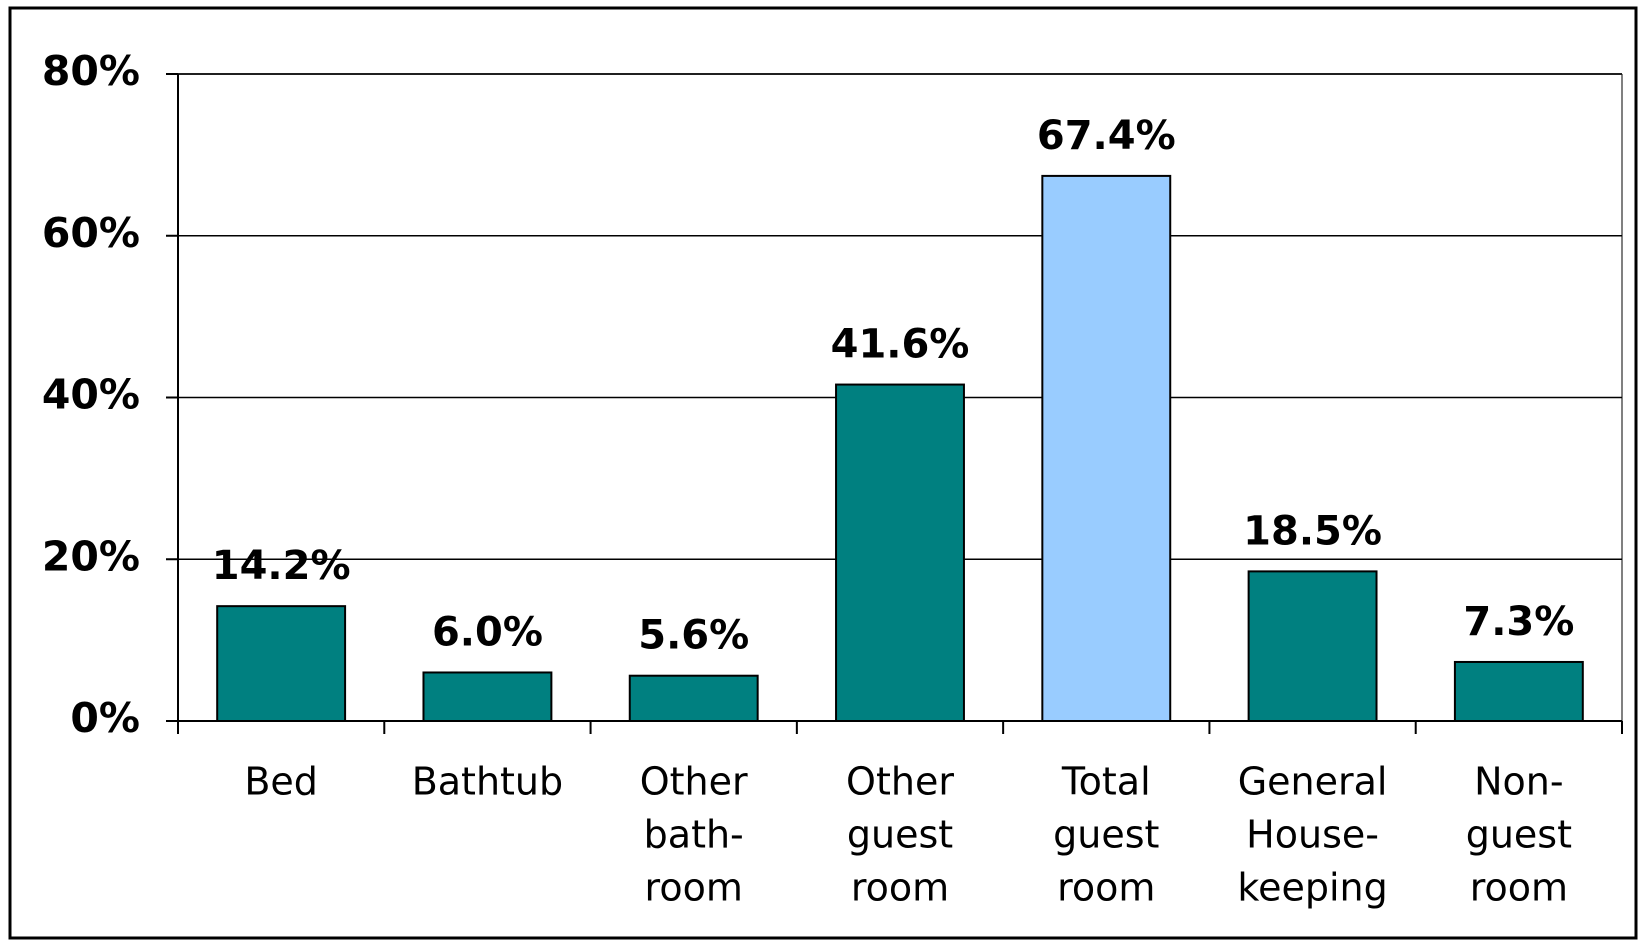 Image resolution: width=1645 pixels, height=944 pixels. I want to click on value-label: 18.5%, so click(1312, 531).